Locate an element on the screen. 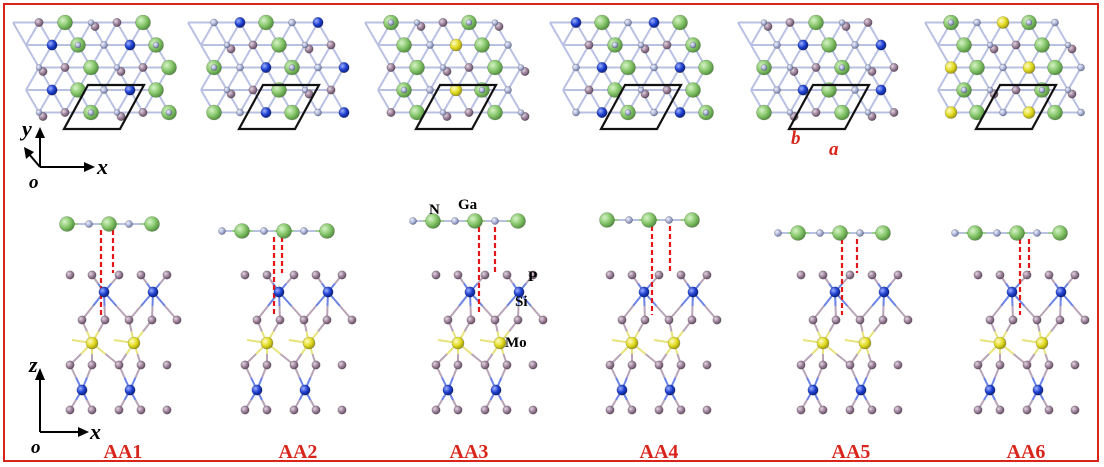 The width and height of the screenshot is (1104, 467). side-axis-z-label: z is located at coordinates (33, 364).